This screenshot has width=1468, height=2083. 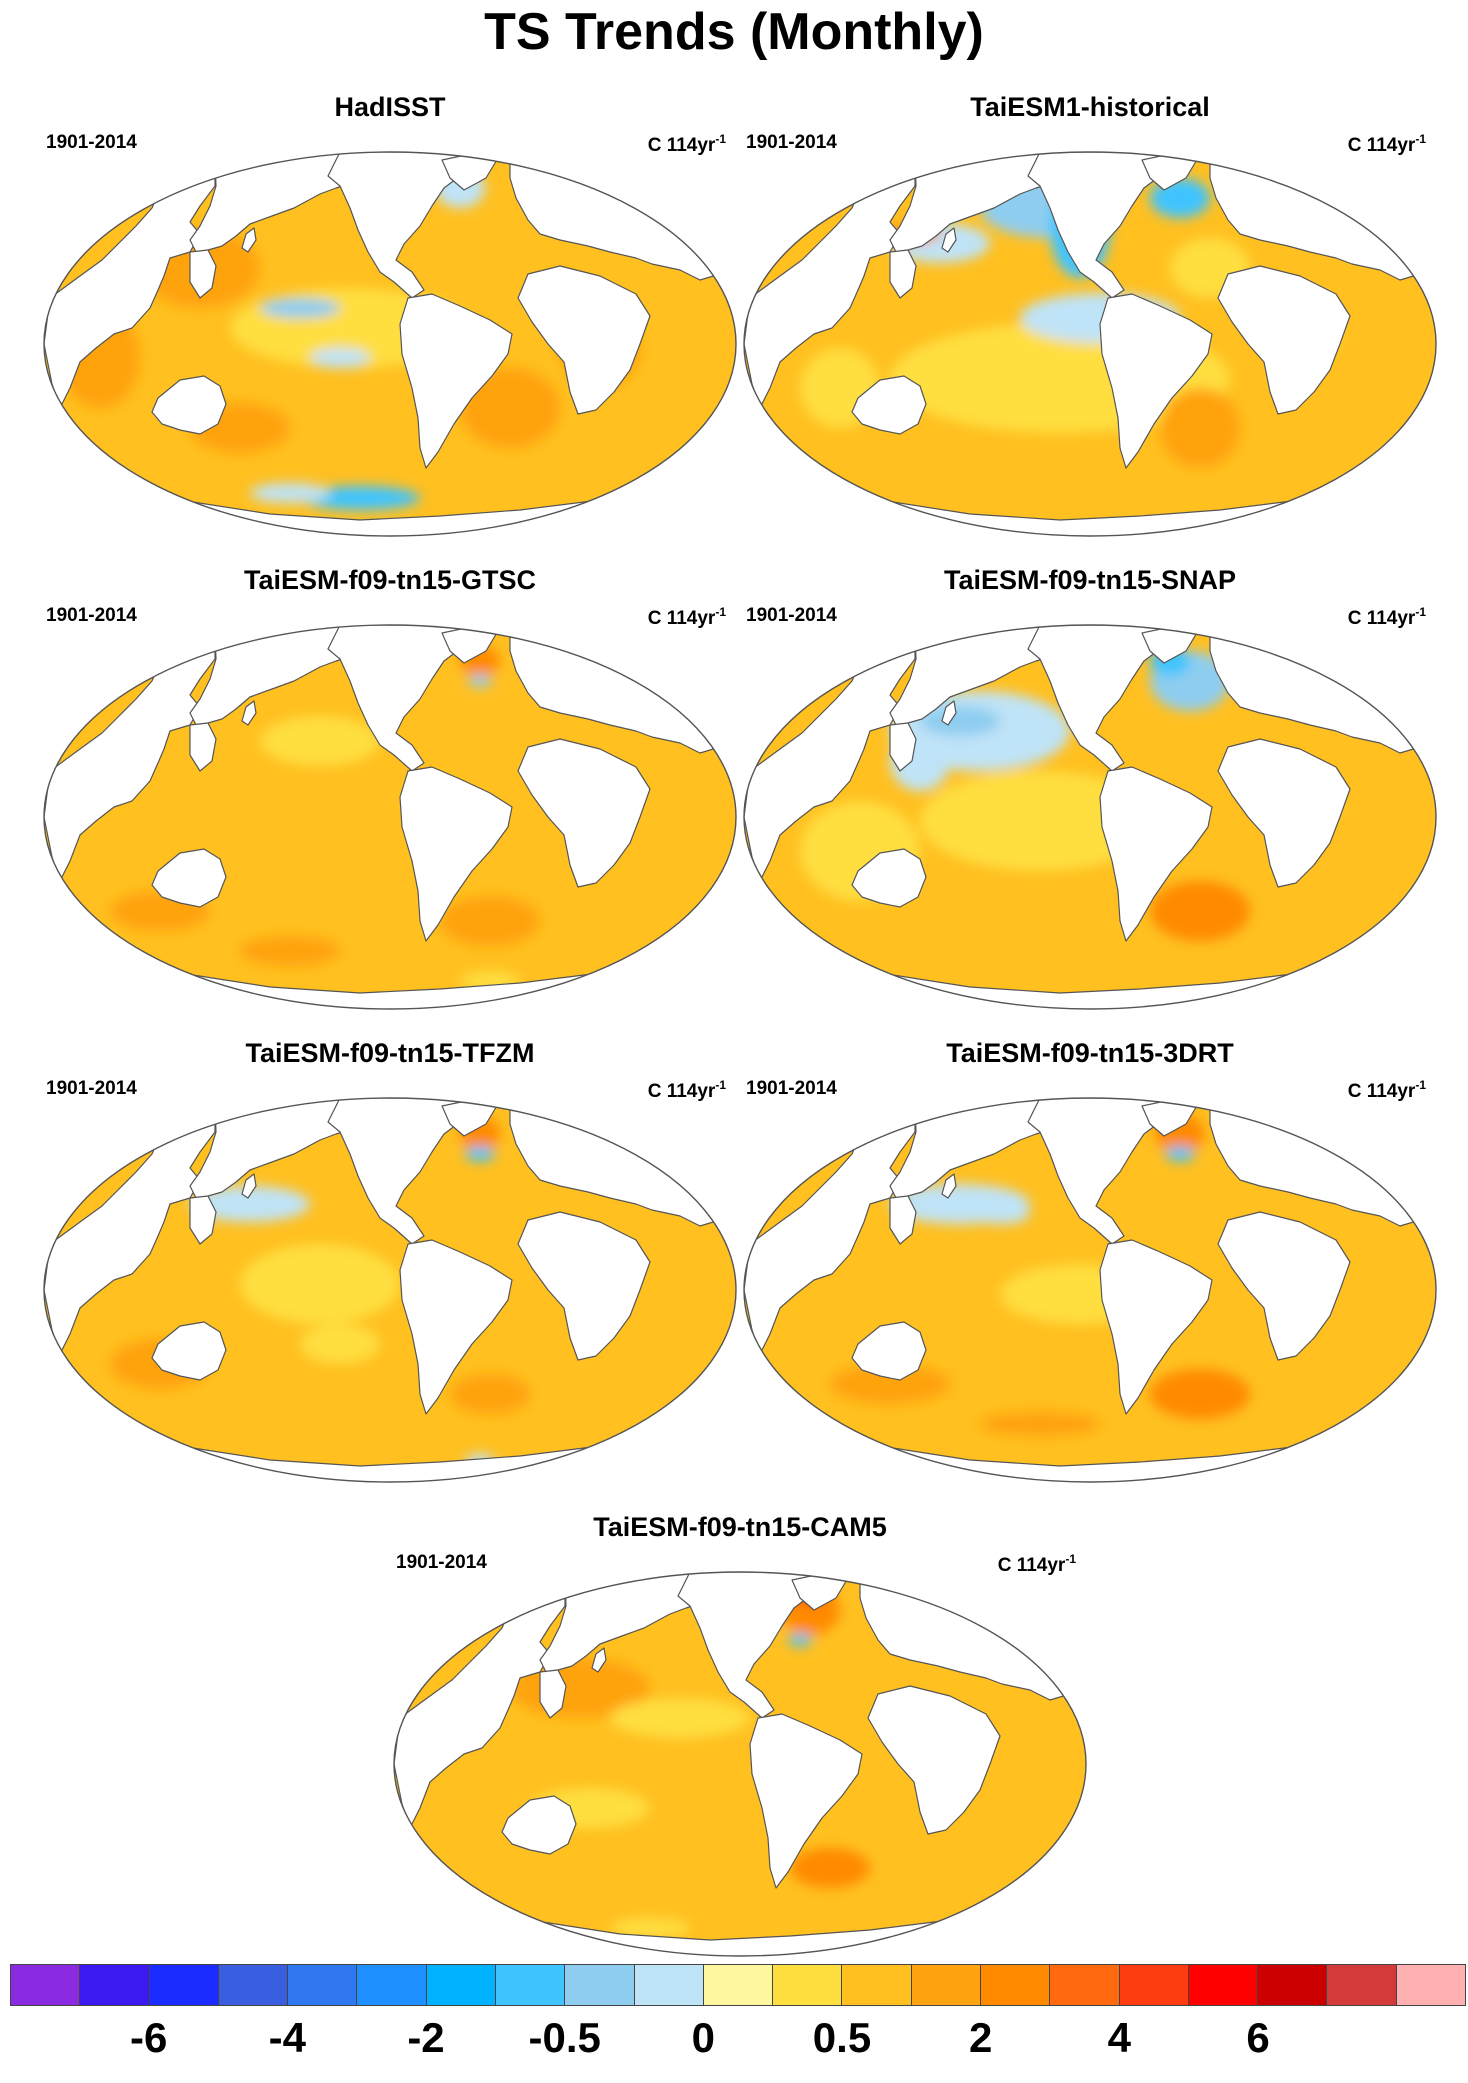 I want to click on map-panel-3drt: TaiESM-f09-tn15-3DRT 1901-2014 C 114yr-1, so click(x=1090, y=1263).